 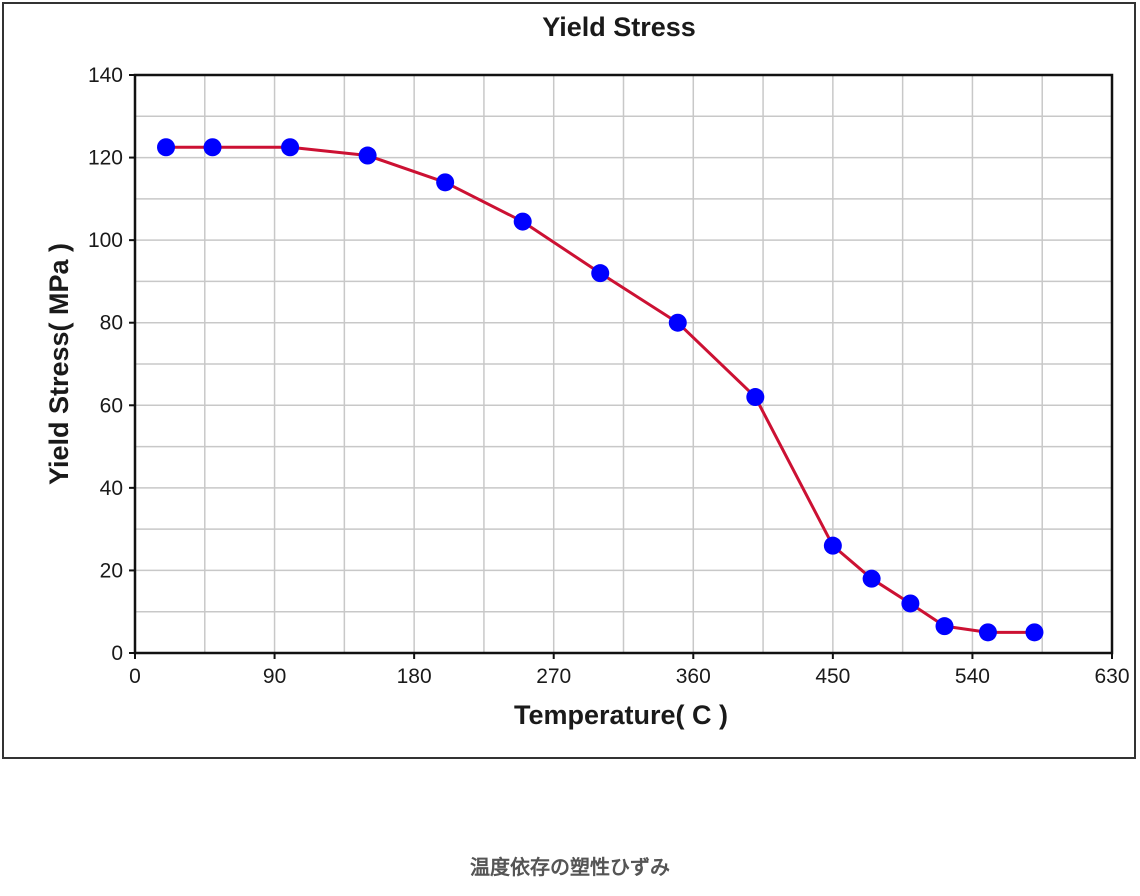 What do you see at coordinates (1111, 676) in the screenshot?
I see `x-tick-label: 630` at bounding box center [1111, 676].